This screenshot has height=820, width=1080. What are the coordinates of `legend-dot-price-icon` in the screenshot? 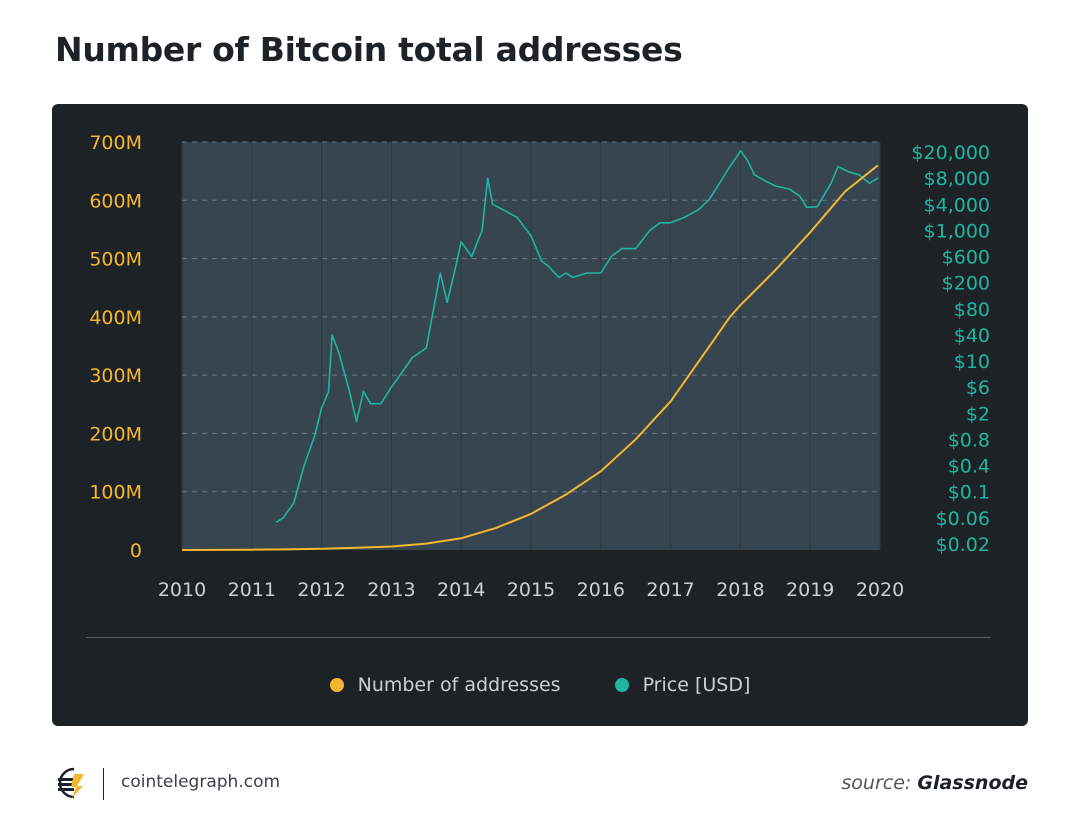 It's located at (621, 685).